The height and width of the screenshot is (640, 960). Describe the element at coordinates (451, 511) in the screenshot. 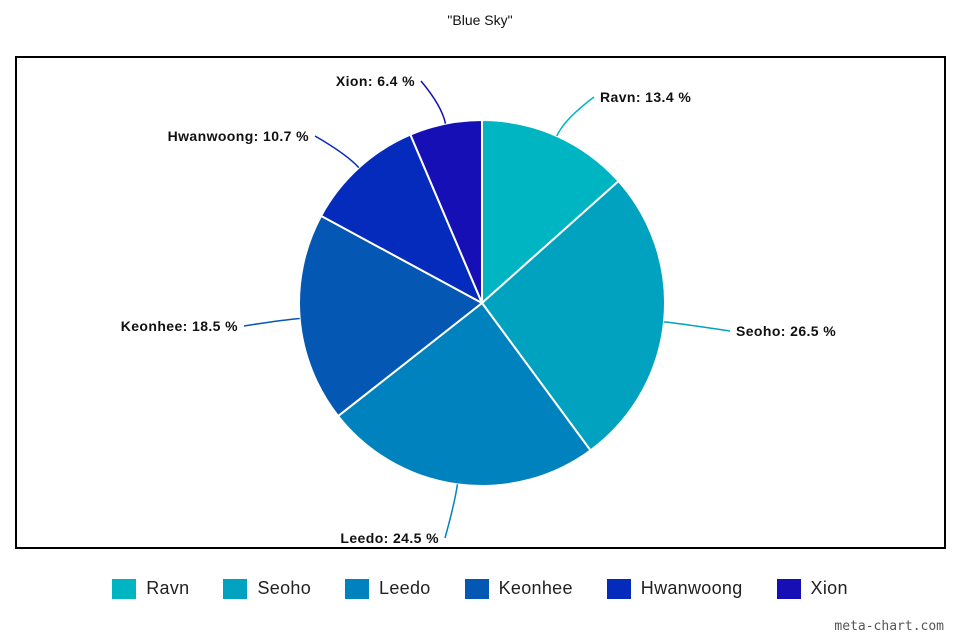

I see `leader-line-leedo` at that location.